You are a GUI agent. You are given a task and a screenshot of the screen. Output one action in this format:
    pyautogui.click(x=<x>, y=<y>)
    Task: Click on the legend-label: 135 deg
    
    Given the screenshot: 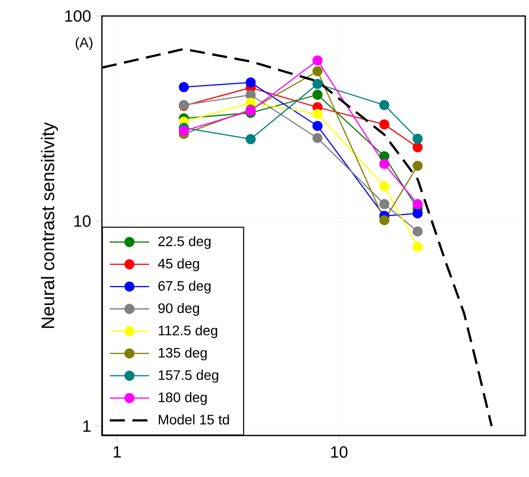 What is the action you would take?
    pyautogui.click(x=182, y=354)
    